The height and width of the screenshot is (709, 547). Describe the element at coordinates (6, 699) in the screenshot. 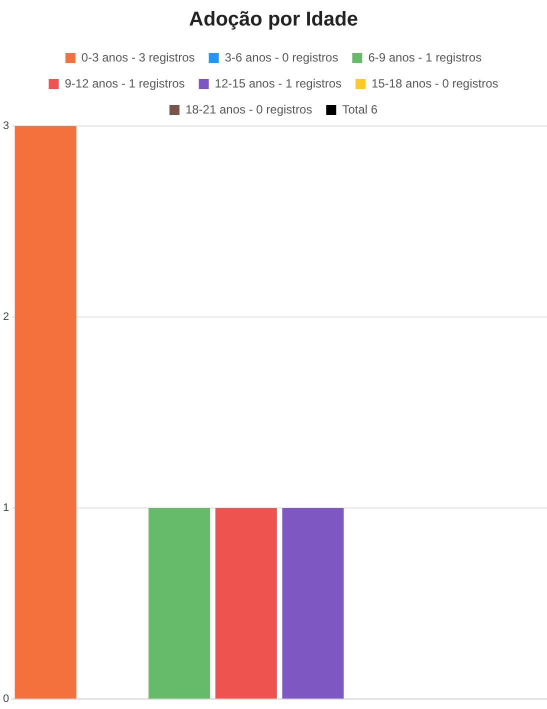

I see `y-tick-label: 0` at that location.